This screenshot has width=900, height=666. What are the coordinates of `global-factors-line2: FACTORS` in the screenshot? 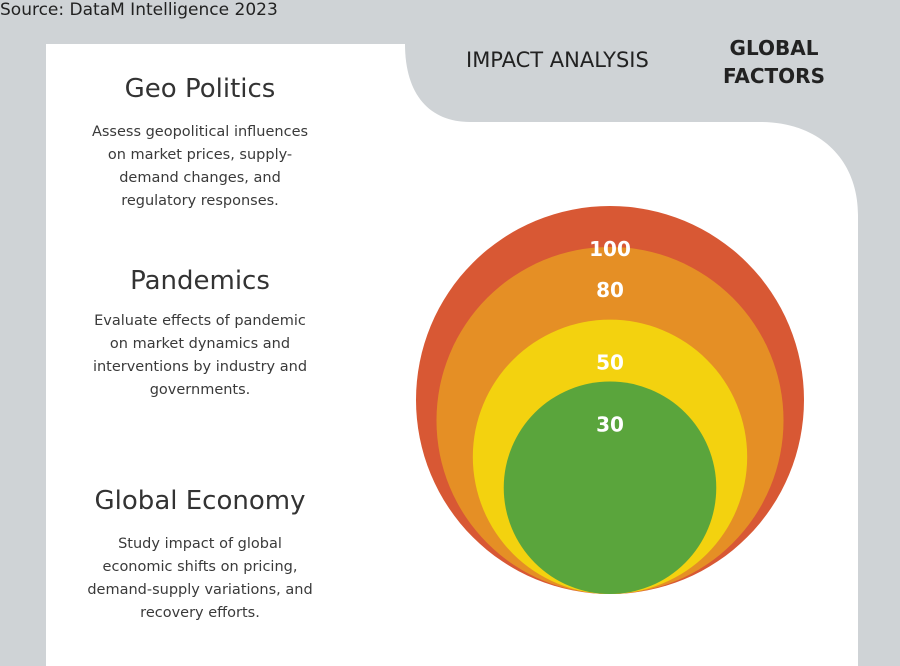 It's located at (774, 76).